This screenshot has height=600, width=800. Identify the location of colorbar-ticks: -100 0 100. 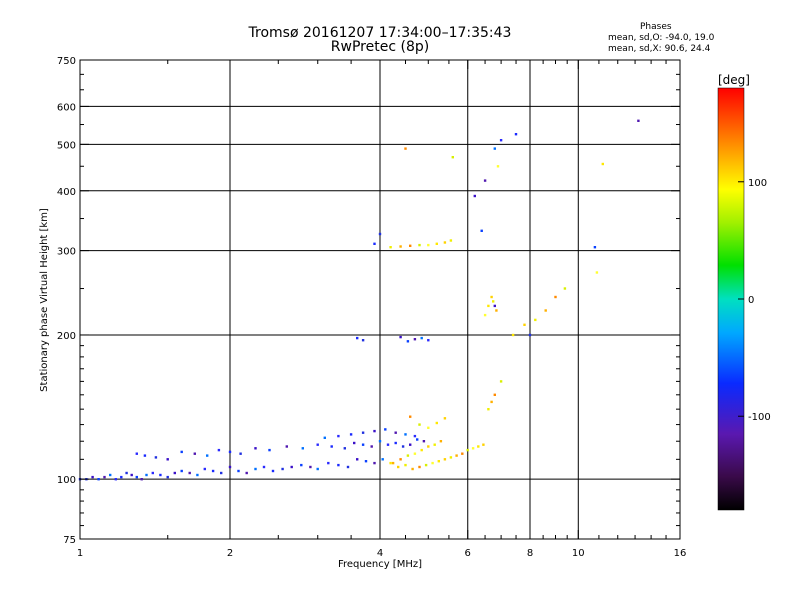
(744, 299).